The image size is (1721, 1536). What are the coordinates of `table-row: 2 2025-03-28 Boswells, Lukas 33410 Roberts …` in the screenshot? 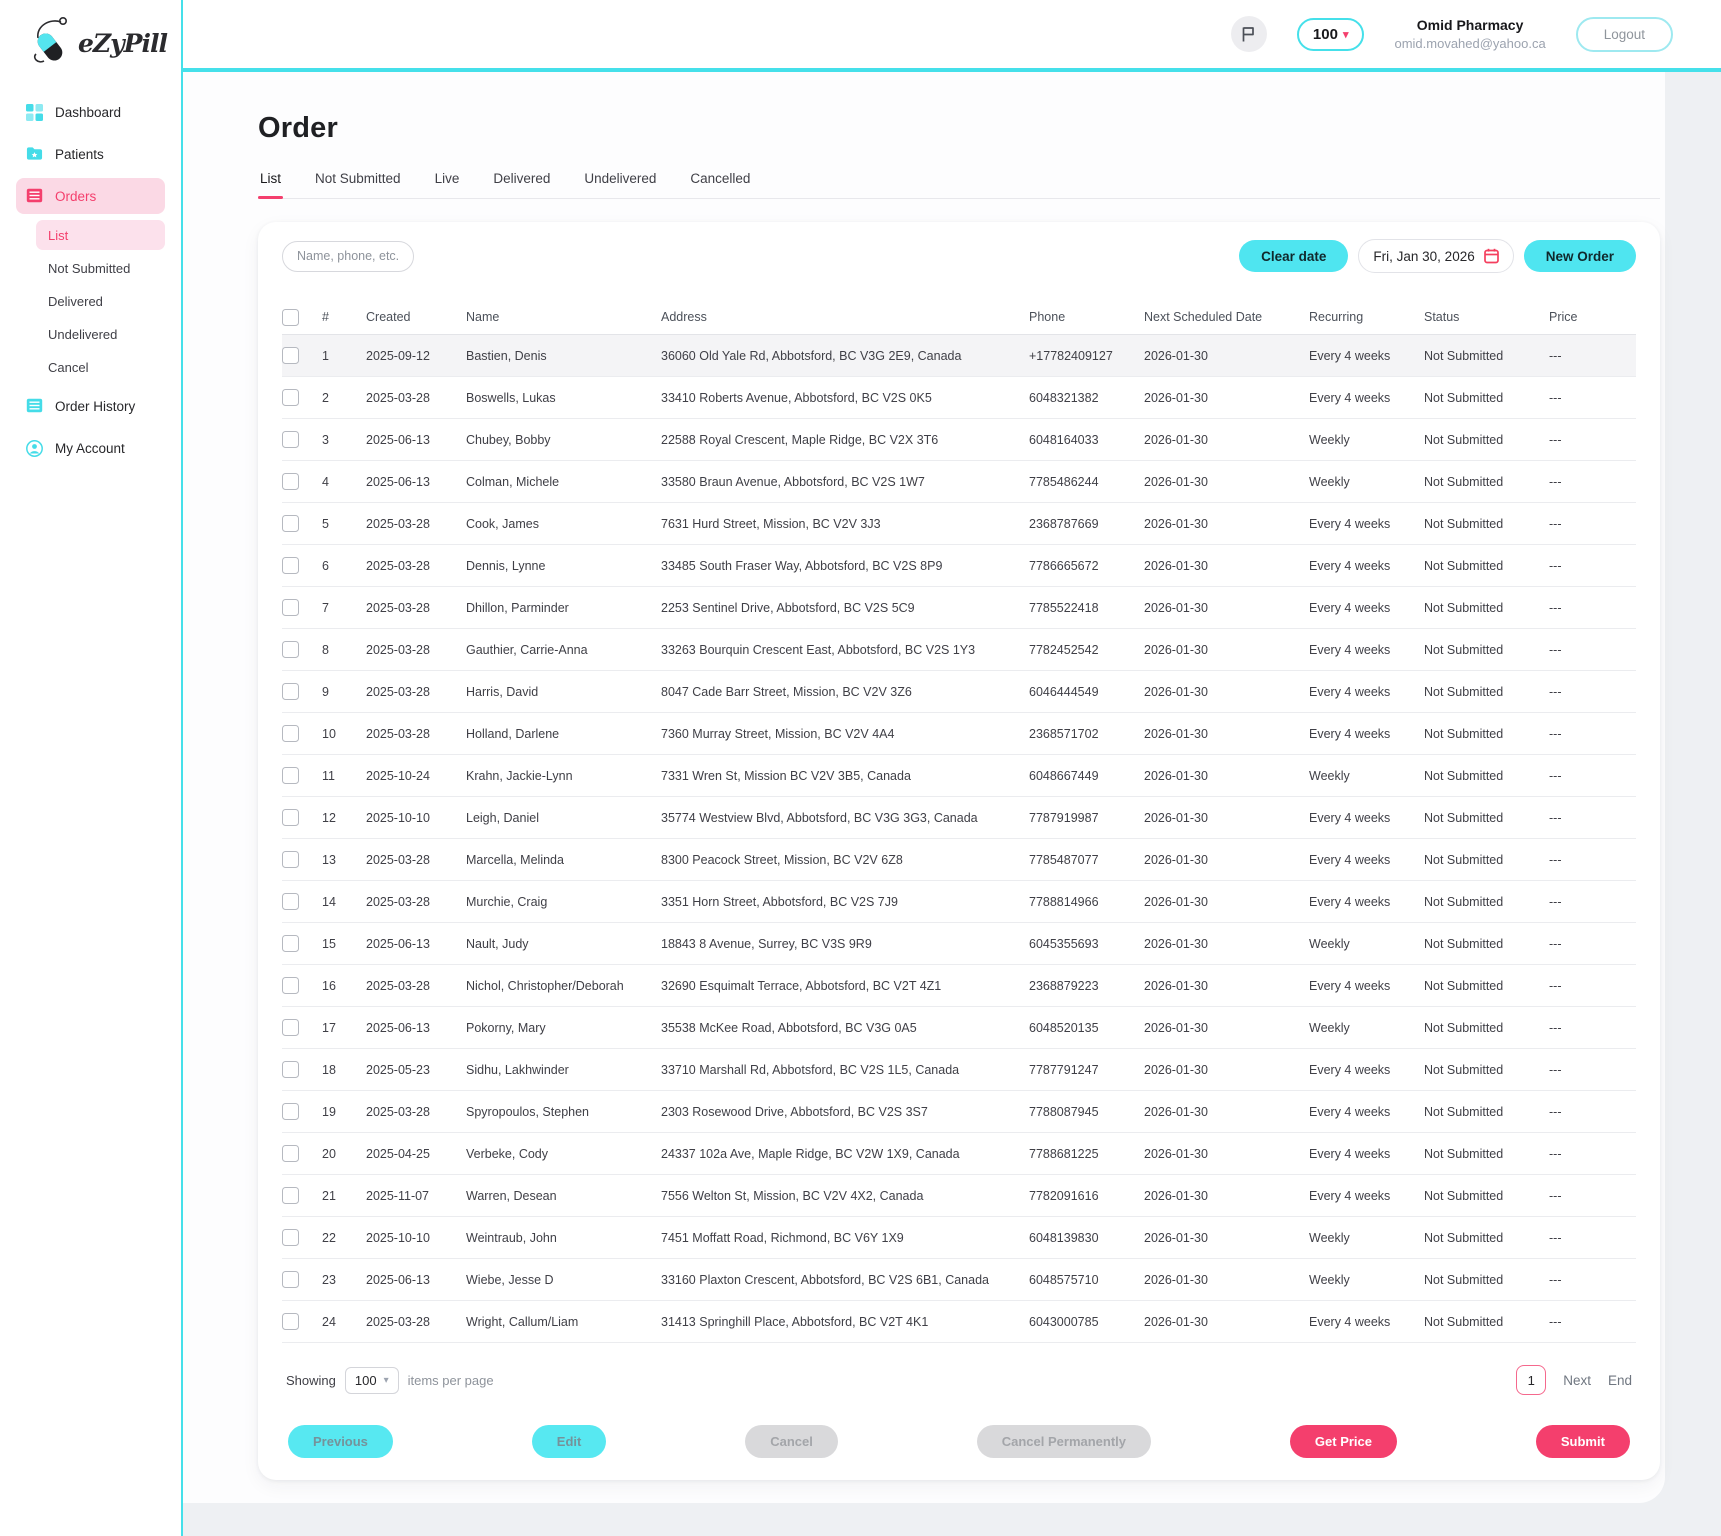 It's located at (959, 398).